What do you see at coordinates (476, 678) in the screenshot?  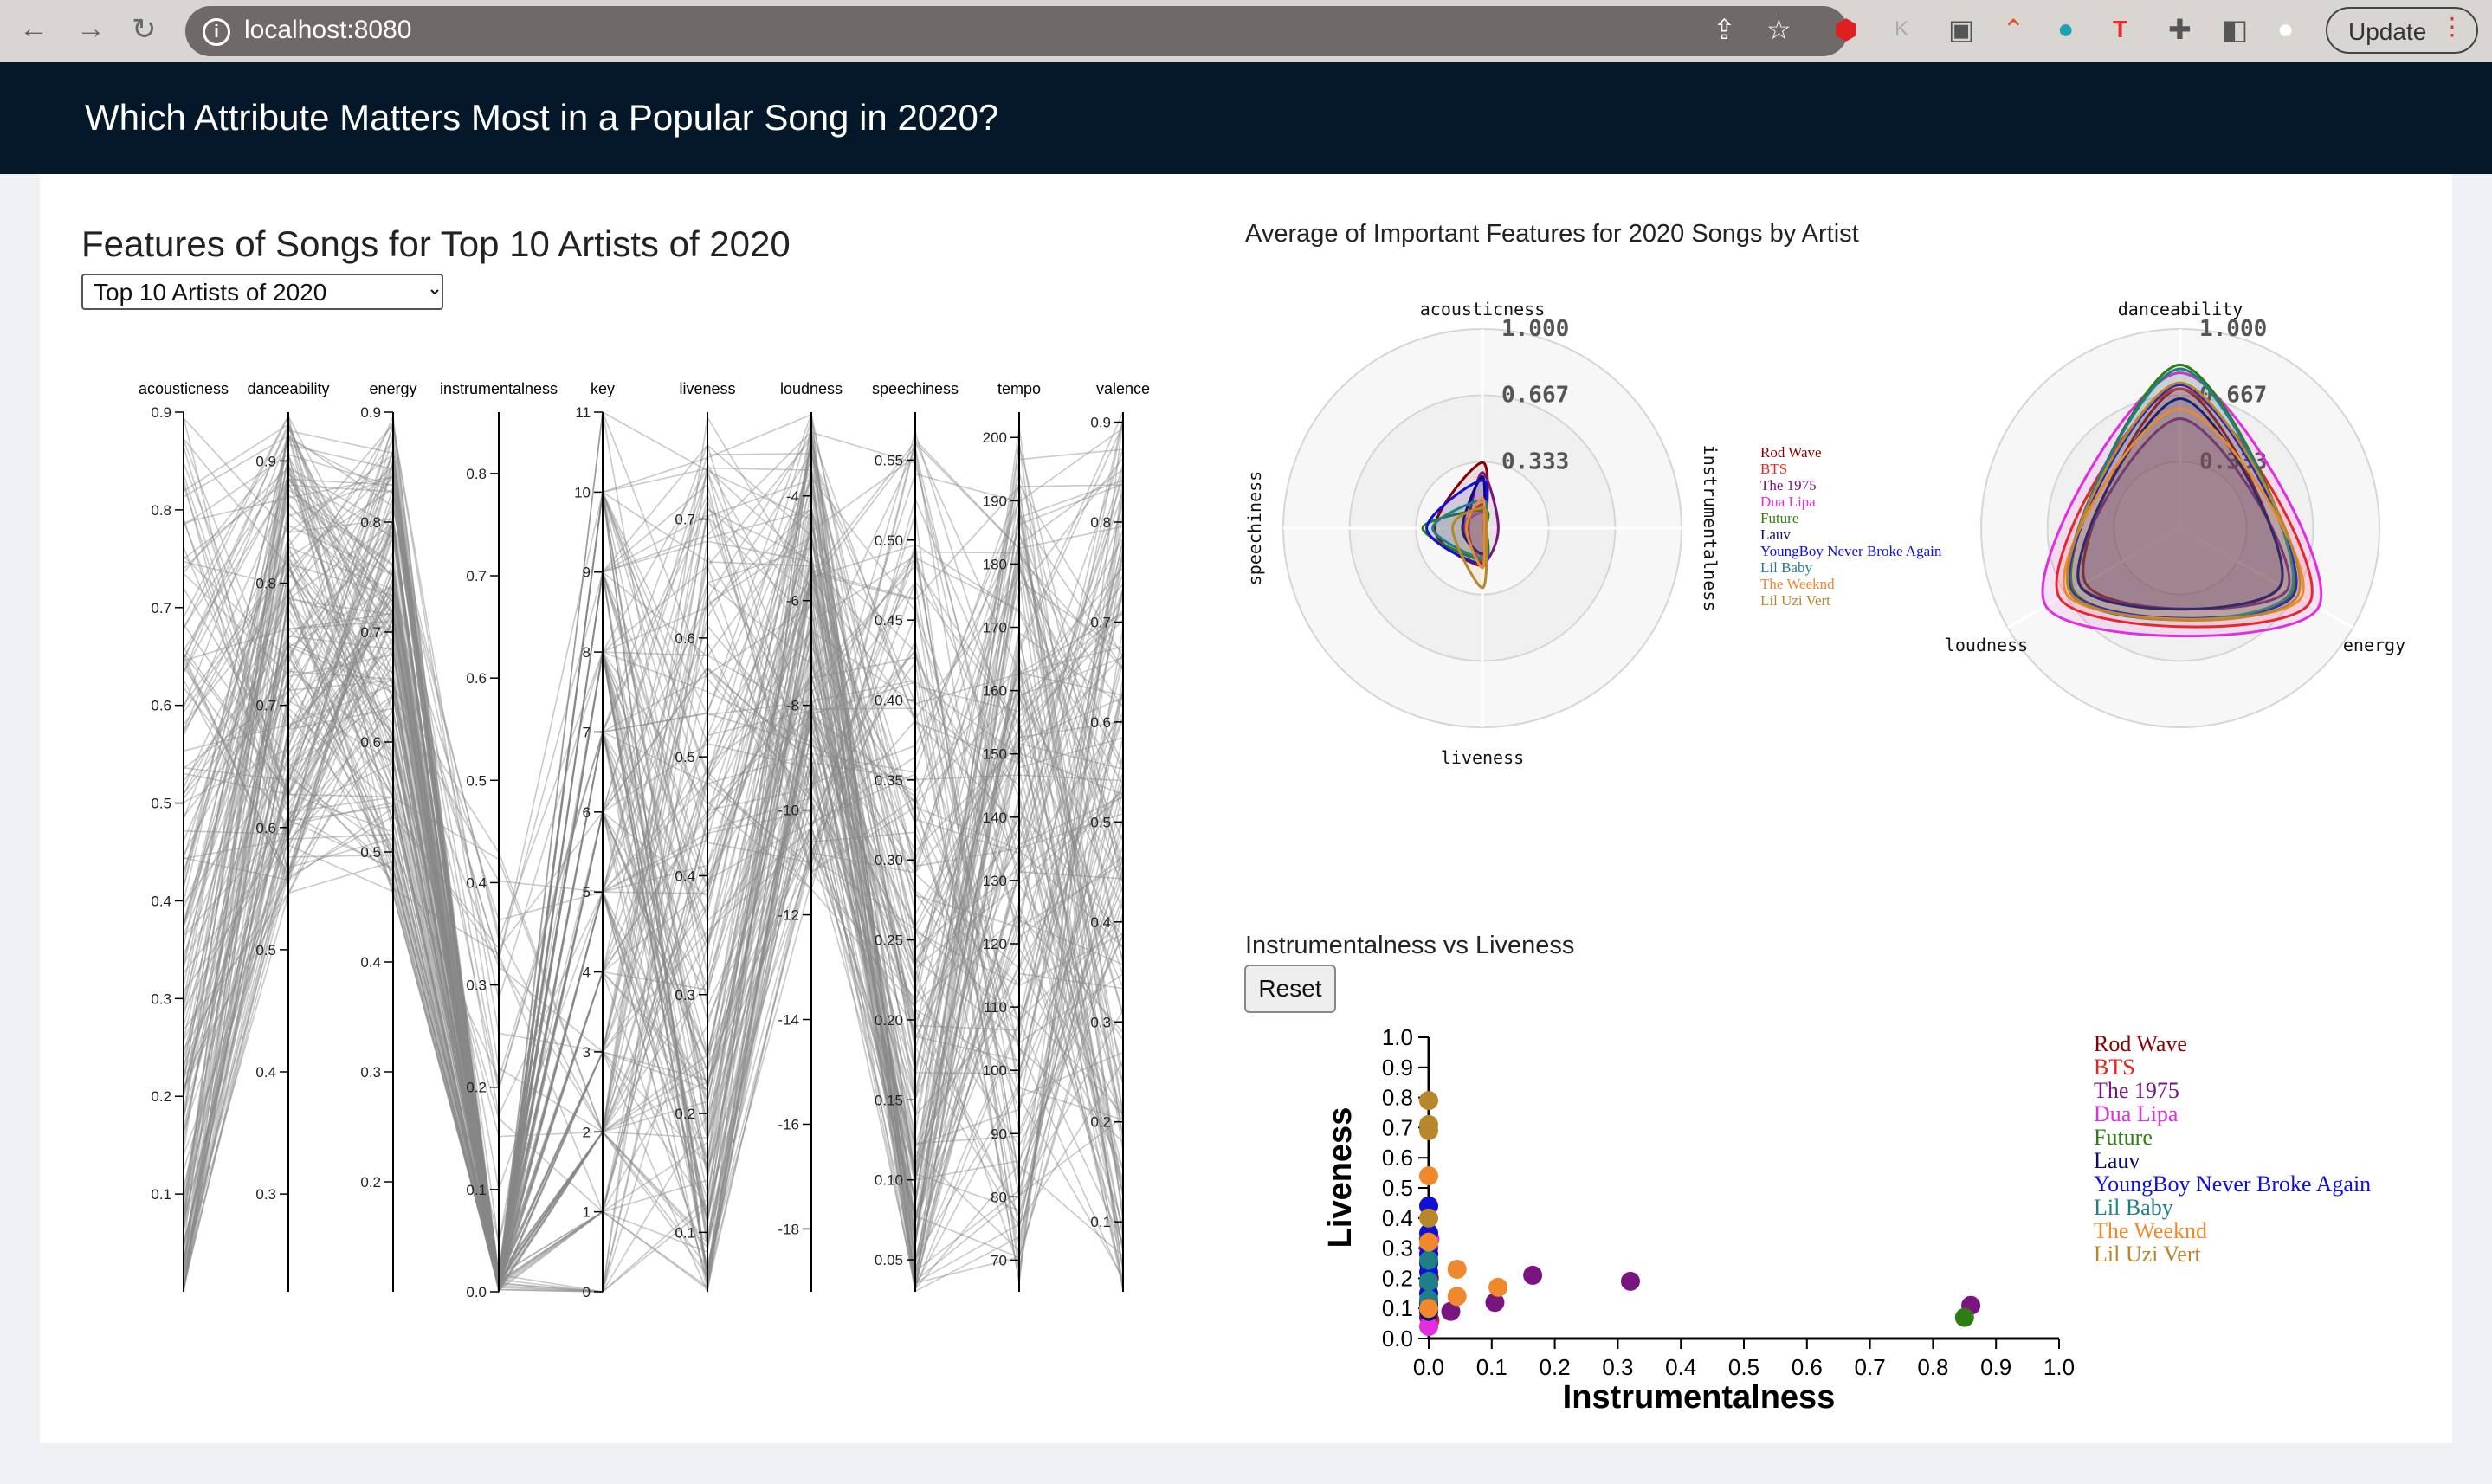 I see `axis-tick-label: 0.6` at bounding box center [476, 678].